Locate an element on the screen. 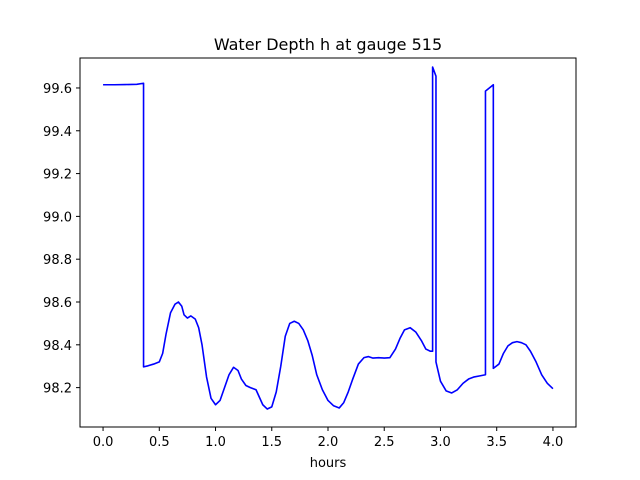  y-axis: 98.2 98.4 98.6 98.8 99.0 99.2 99.4 99.6 is located at coordinates (61, 239).